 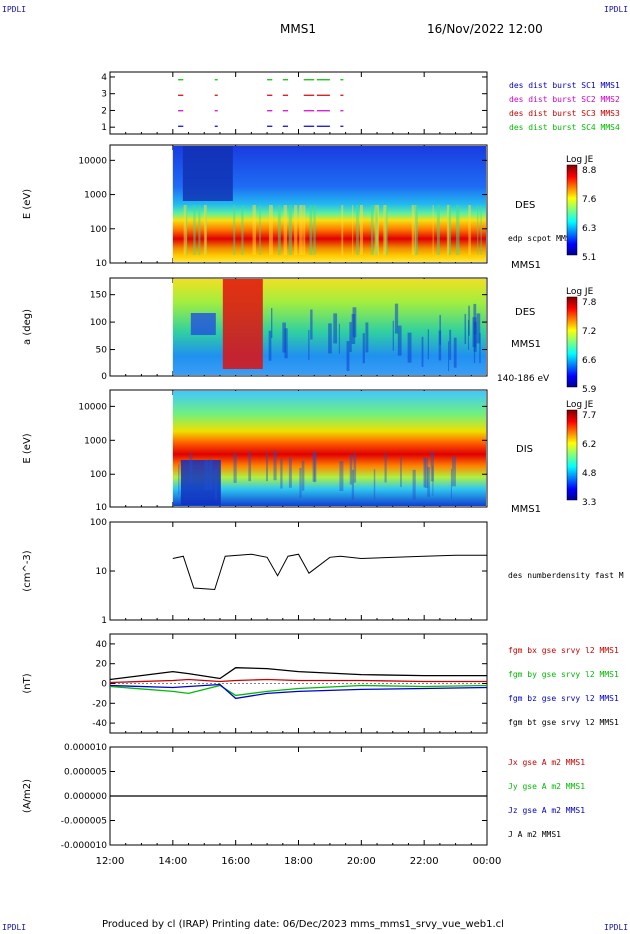 What do you see at coordinates (563, 650) in the screenshot?
I see `fgm-legend-entry: fgm bx gse srvy l2 MMS1` at bounding box center [563, 650].